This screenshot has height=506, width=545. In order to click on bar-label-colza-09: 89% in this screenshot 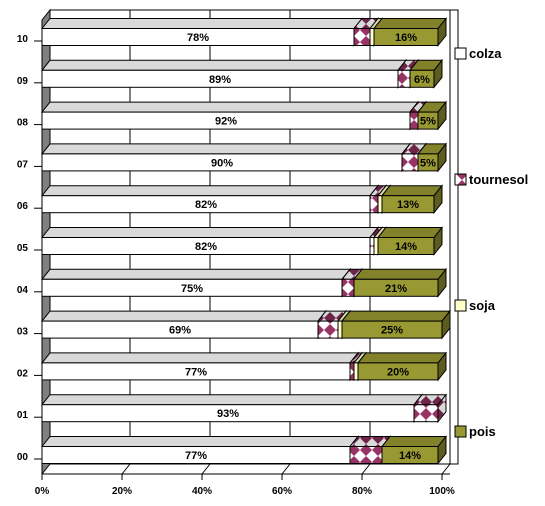, I will do `click(220, 80)`.